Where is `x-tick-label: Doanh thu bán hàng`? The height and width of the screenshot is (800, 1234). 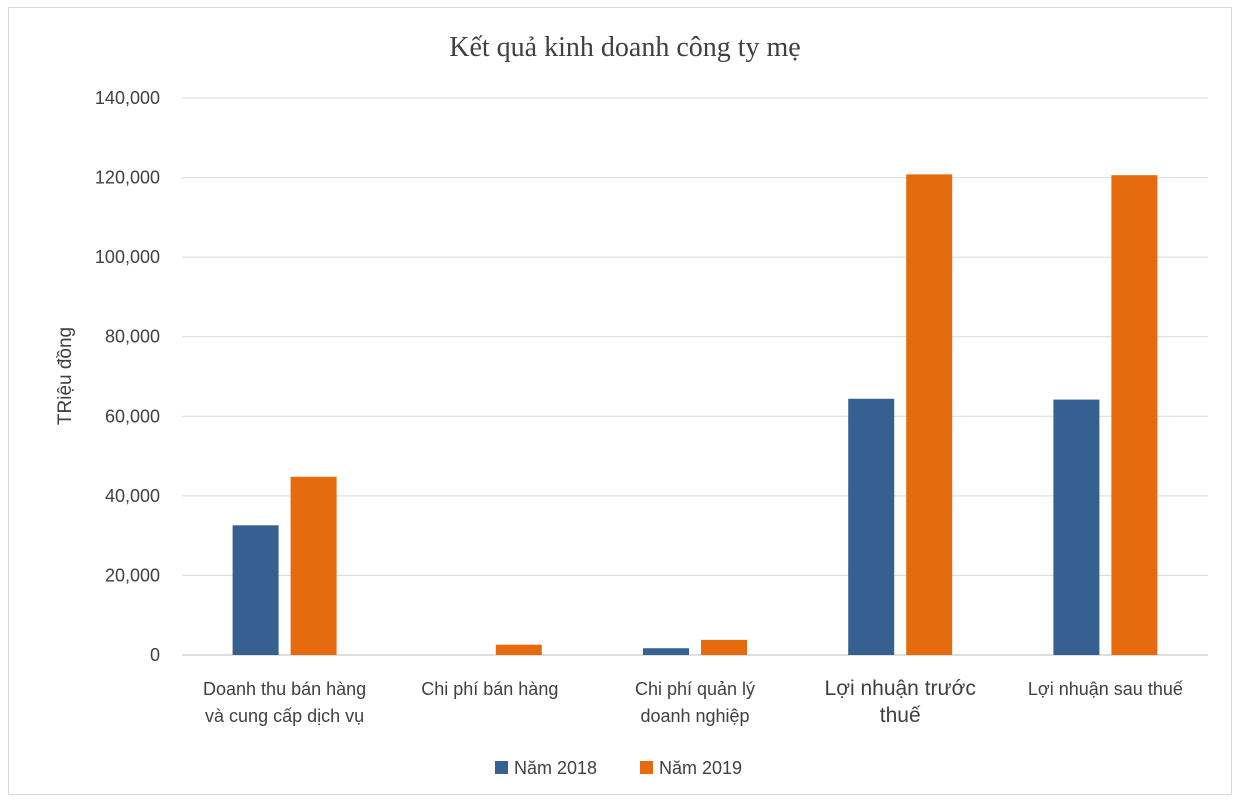
x-tick-label: Doanh thu bán hàng is located at coordinates (284, 689).